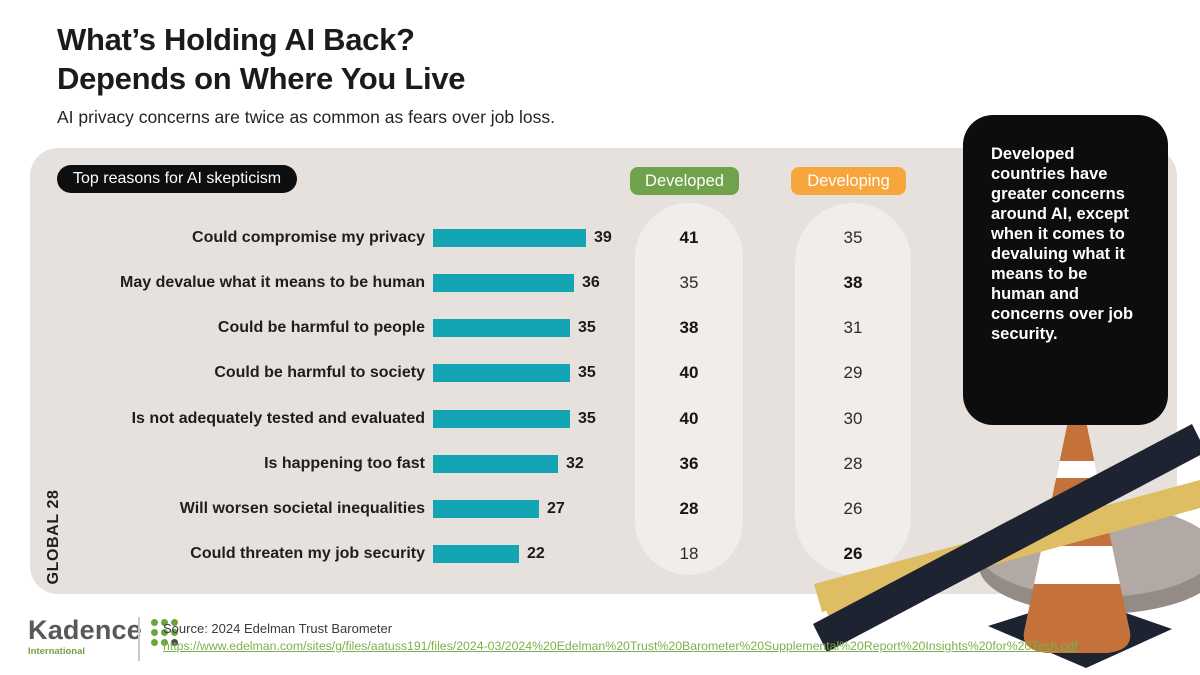  What do you see at coordinates (344, 463) in the screenshot?
I see `row-category-label: Is happening too fast` at bounding box center [344, 463].